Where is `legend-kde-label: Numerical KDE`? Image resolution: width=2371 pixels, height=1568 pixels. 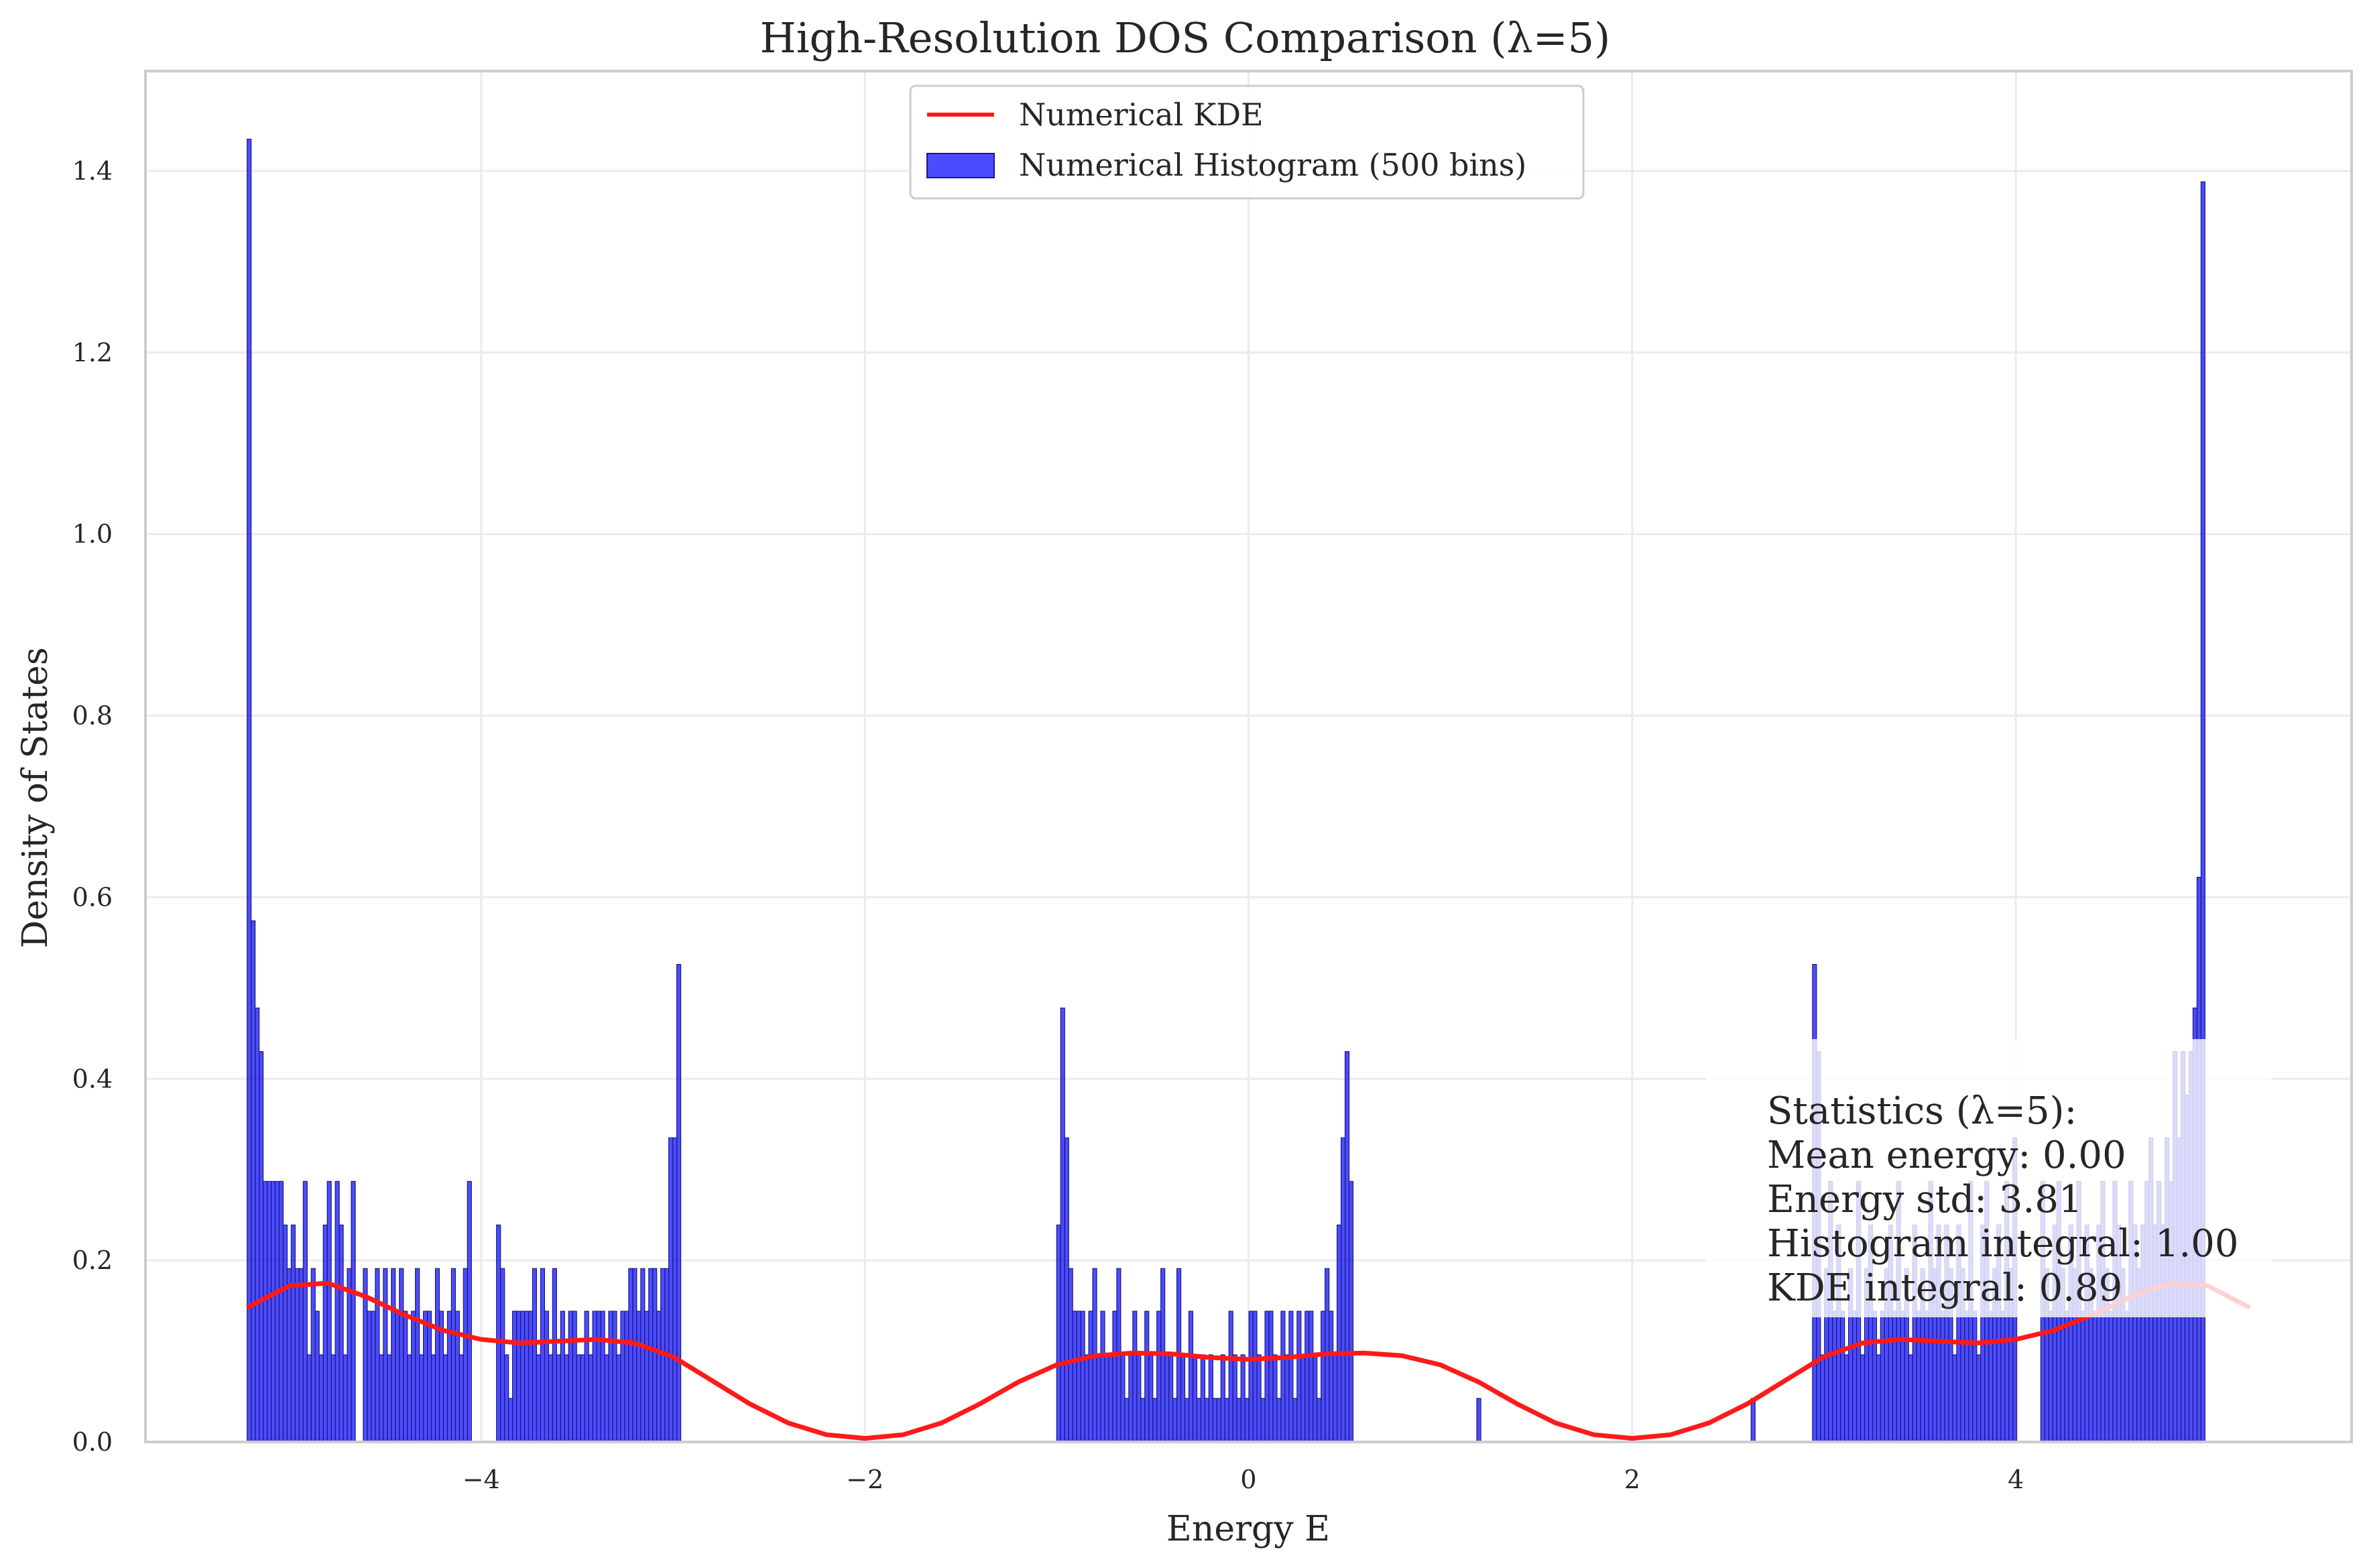
legend-kde-label: Numerical KDE is located at coordinates (1141, 115).